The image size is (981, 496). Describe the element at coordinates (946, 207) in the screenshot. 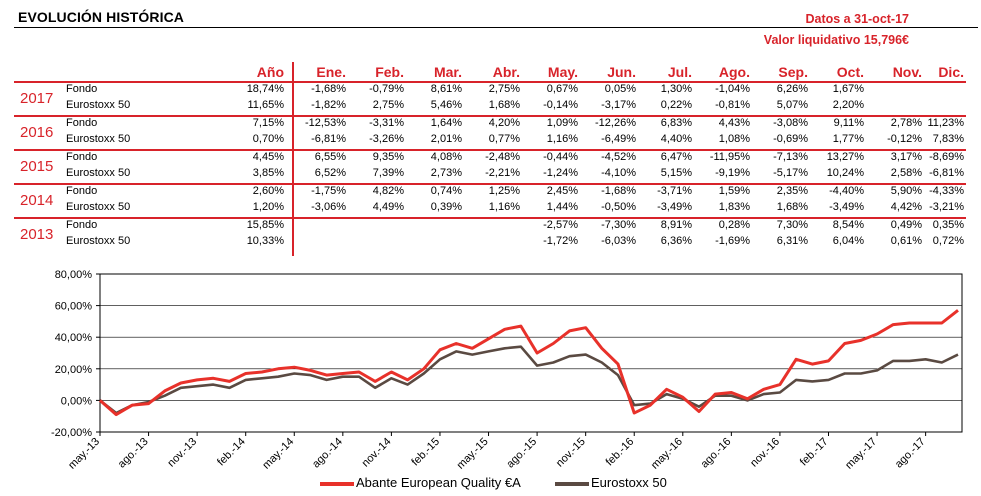

I see `month-value: -3,21%` at that location.